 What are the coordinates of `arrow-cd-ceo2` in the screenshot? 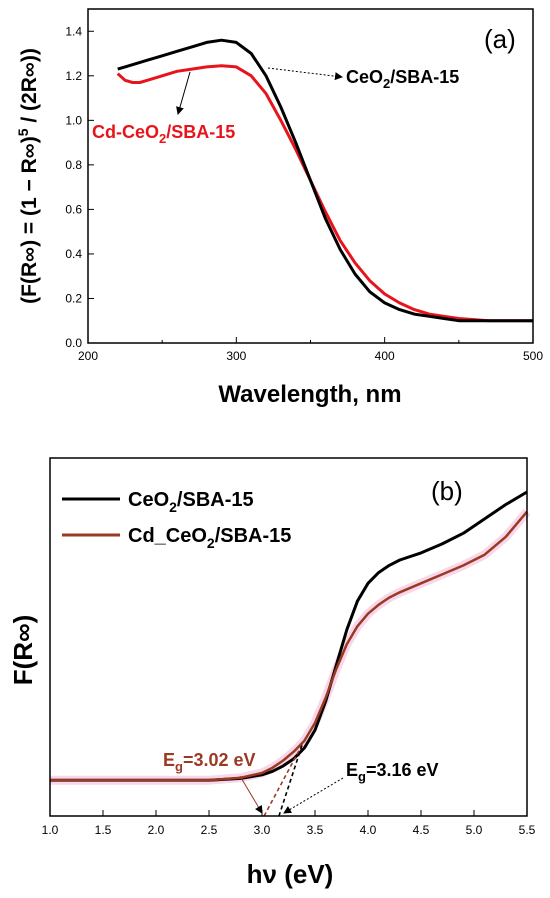 It's located at (183, 93).